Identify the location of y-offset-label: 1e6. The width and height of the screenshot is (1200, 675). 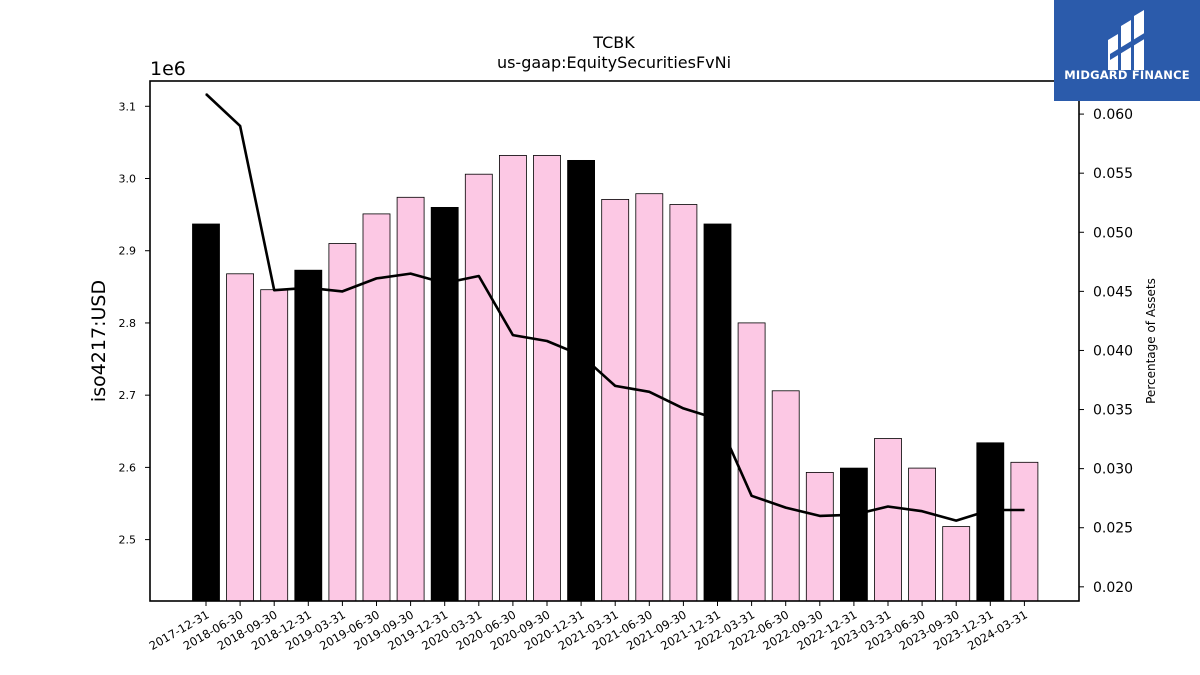
(168, 69).